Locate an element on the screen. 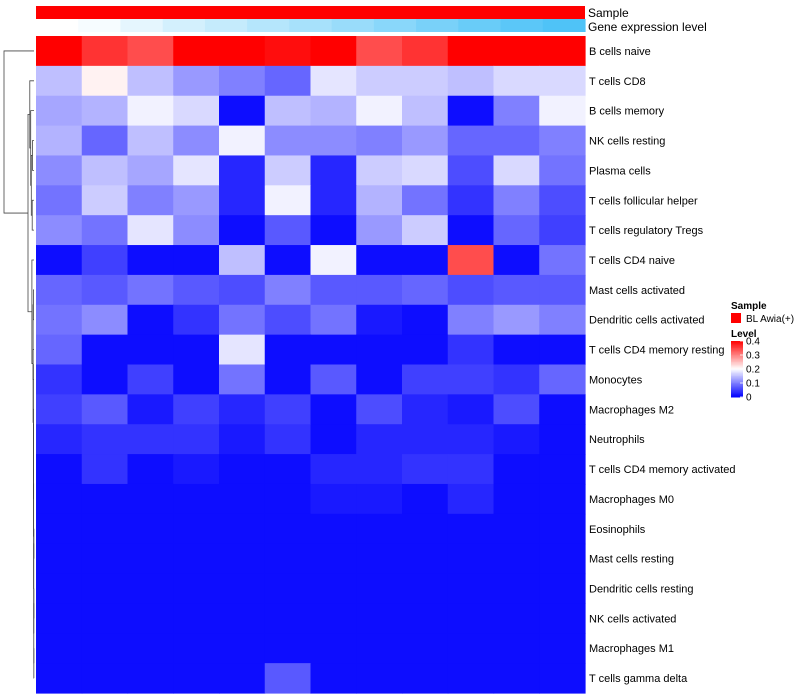 This screenshot has height=700, width=800. legend-sample-title: Sample is located at coordinates (749, 306).